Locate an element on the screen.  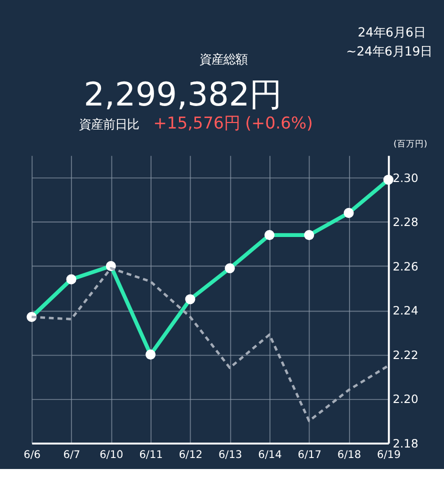
x-tick-label: 6/14 is located at coordinates (270, 454).